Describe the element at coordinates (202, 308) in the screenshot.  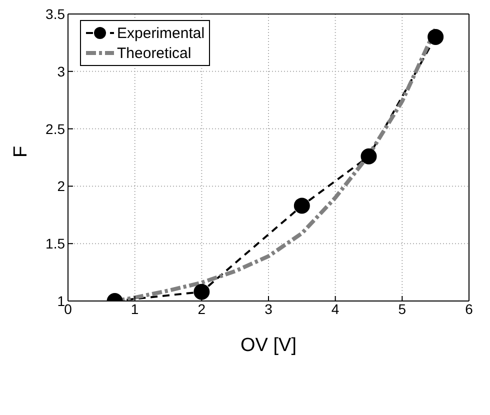
I see `x-tick-label: 2` at that location.